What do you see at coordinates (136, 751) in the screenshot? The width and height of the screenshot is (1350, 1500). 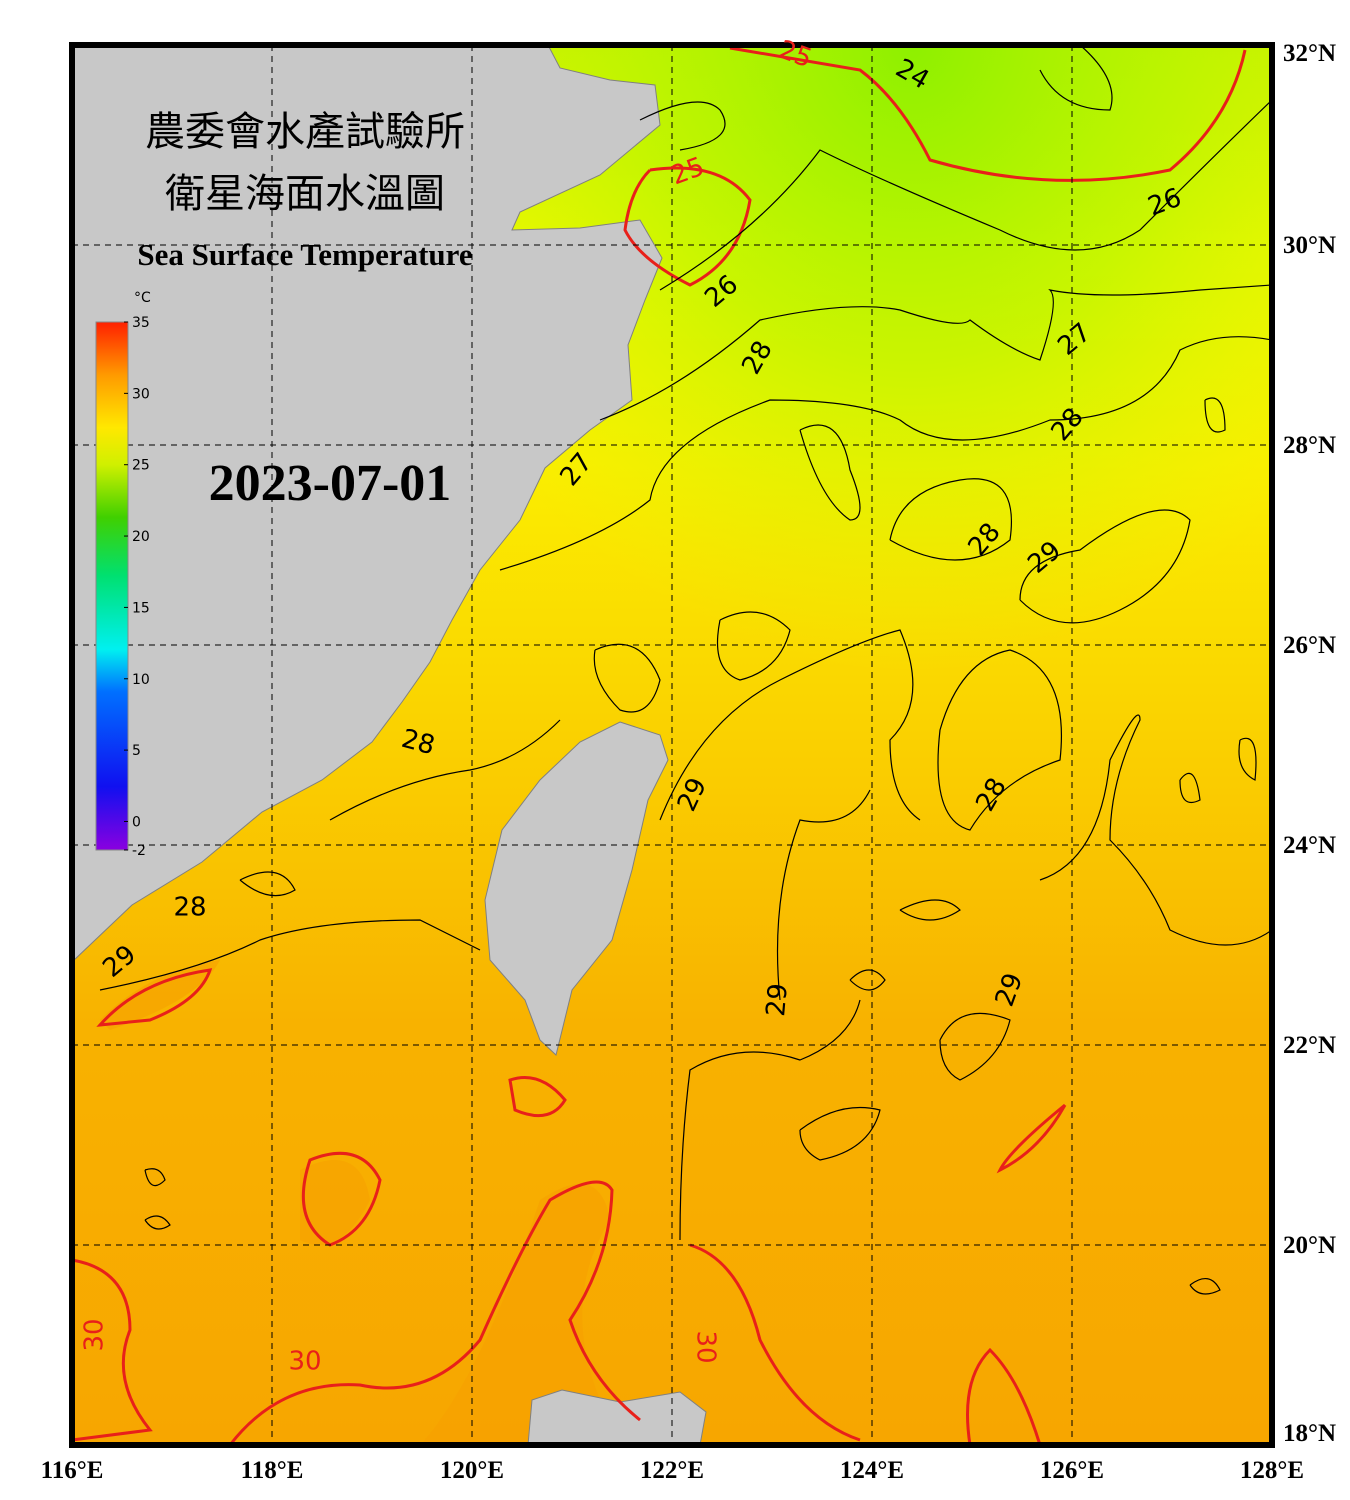 I see `colorbar-tick-label: 5` at bounding box center [136, 751].